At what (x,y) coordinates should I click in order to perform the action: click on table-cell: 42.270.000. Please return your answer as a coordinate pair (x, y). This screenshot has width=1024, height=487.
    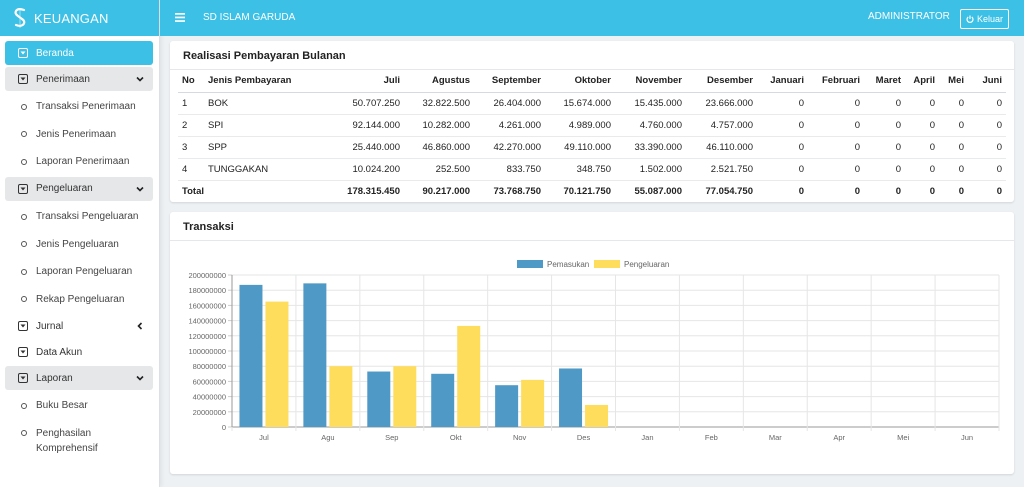
    Looking at the image, I should click on (509, 147).